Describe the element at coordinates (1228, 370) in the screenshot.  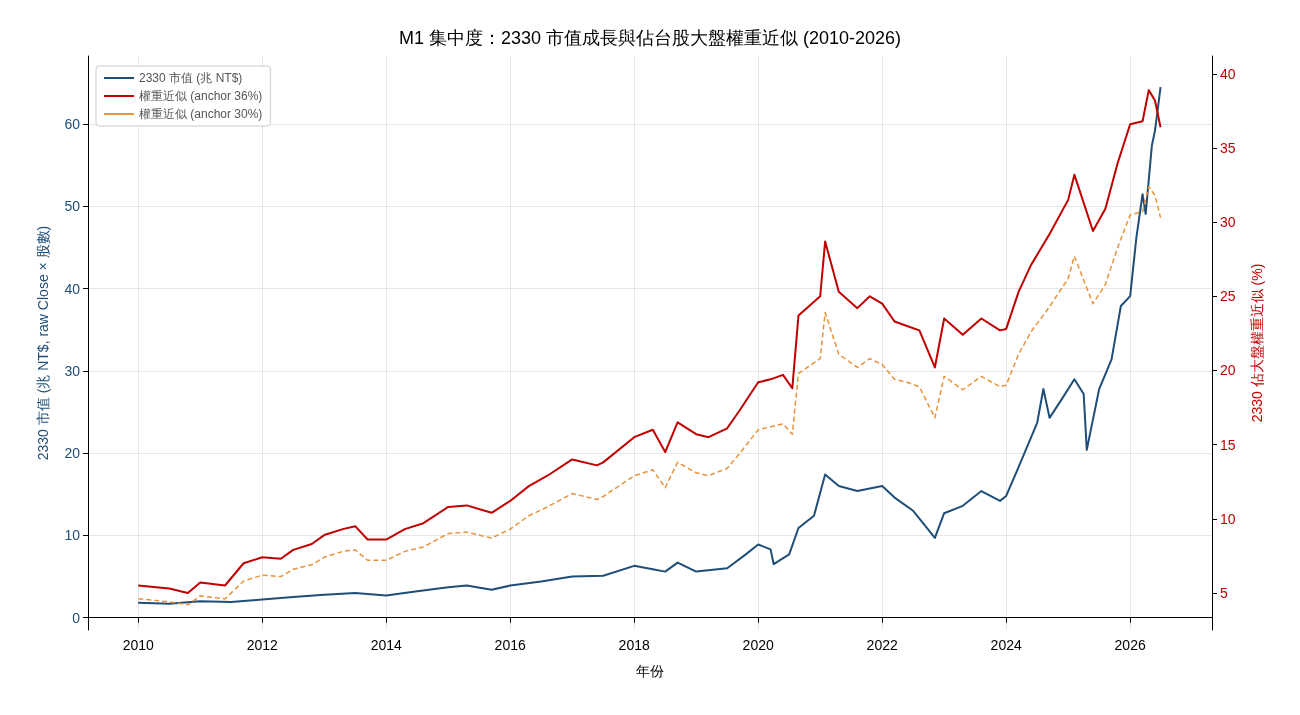
I see `y2-tick-label: 20` at that location.